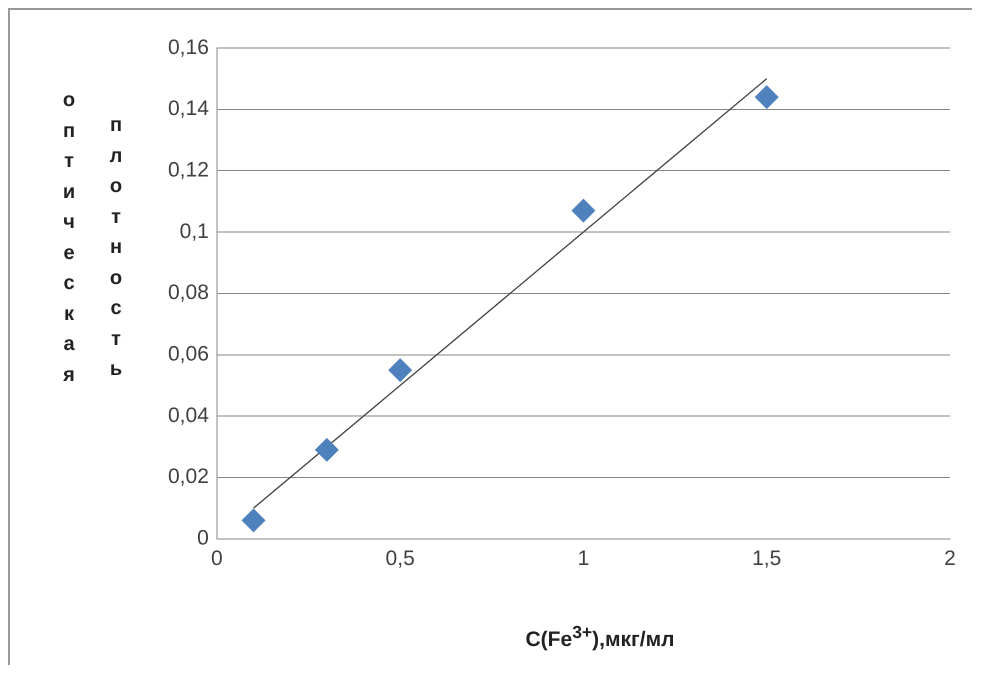 This screenshot has height=675, width=982. I want to click on y-tick-label: 0,04, so click(189, 415).